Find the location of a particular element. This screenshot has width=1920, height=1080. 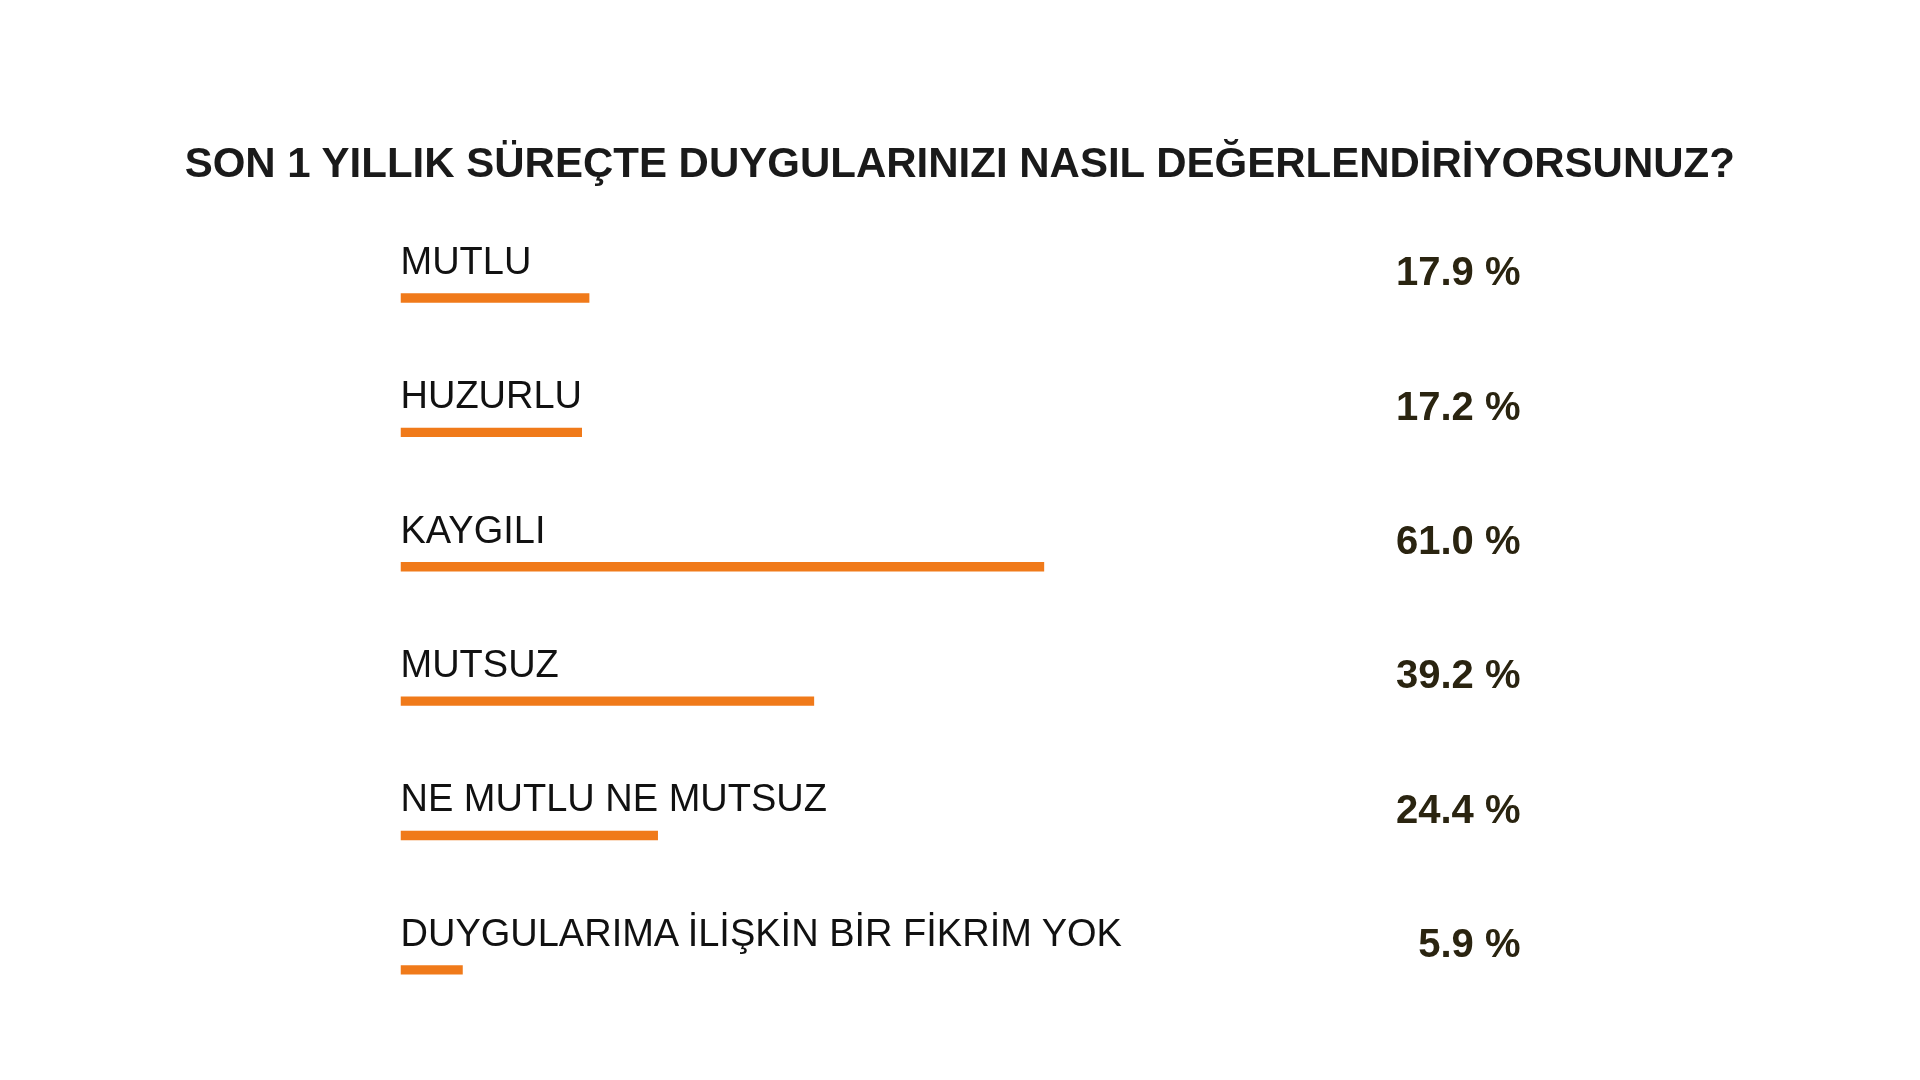

y-tick-label: HUZURLU is located at coordinates (491, 395).